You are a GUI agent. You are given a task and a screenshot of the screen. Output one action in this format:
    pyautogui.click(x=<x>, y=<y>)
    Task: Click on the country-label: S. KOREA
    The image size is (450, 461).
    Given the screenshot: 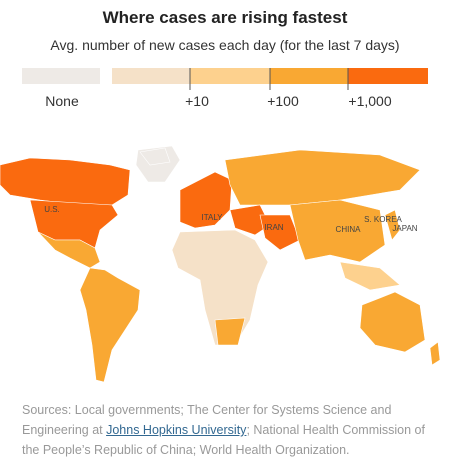 What is the action you would take?
    pyautogui.click(x=383, y=219)
    